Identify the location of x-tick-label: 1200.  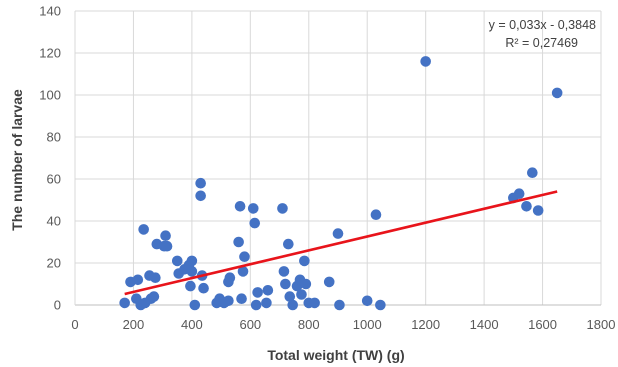
(425, 324).